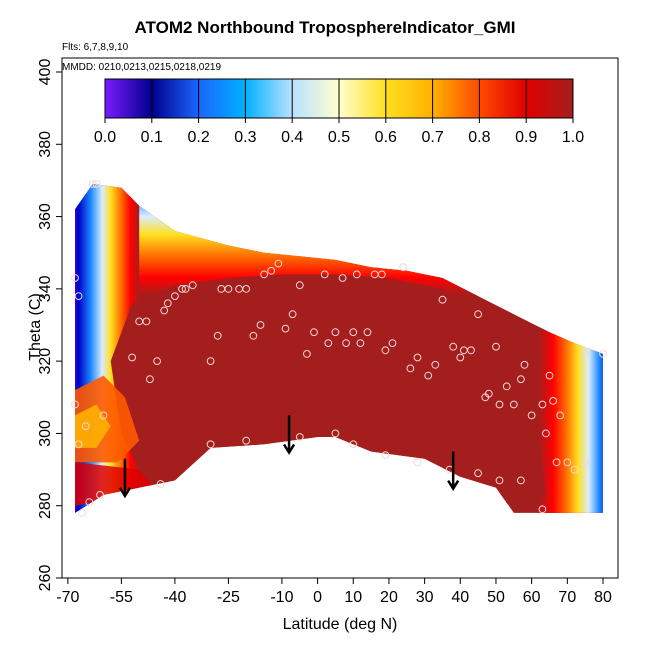  What do you see at coordinates (95, 47) in the screenshot?
I see `flights-label: Flts: 6,7,8,9,10` at bounding box center [95, 47].